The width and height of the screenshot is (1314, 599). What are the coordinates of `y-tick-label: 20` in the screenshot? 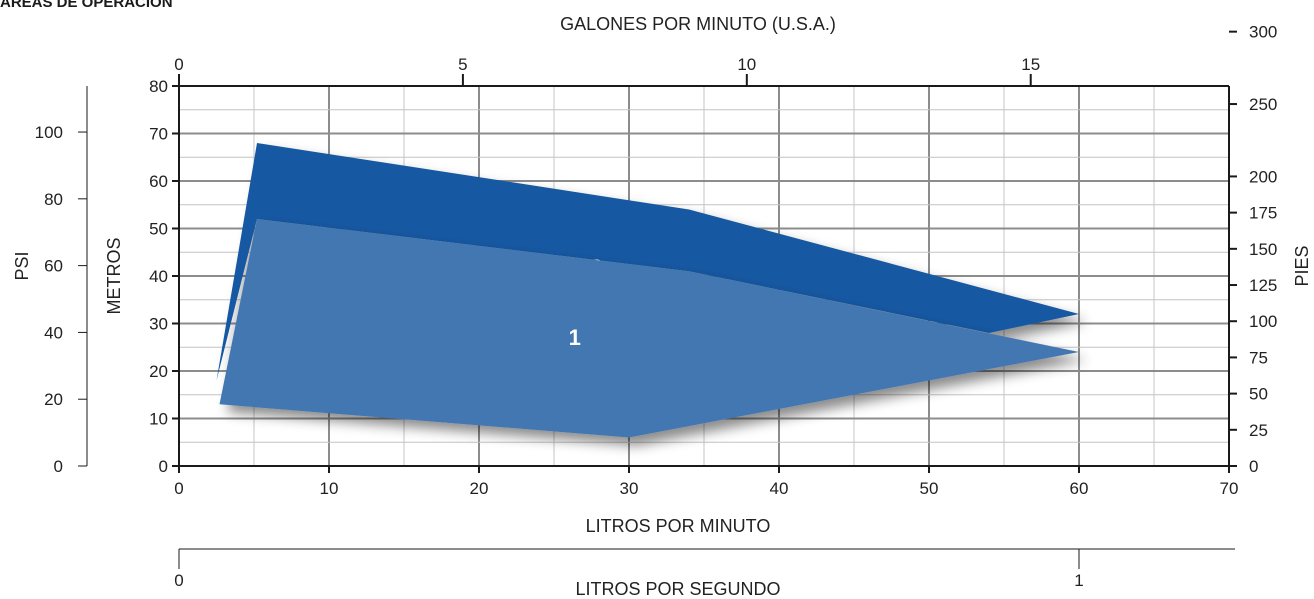 It's located at (158, 371).